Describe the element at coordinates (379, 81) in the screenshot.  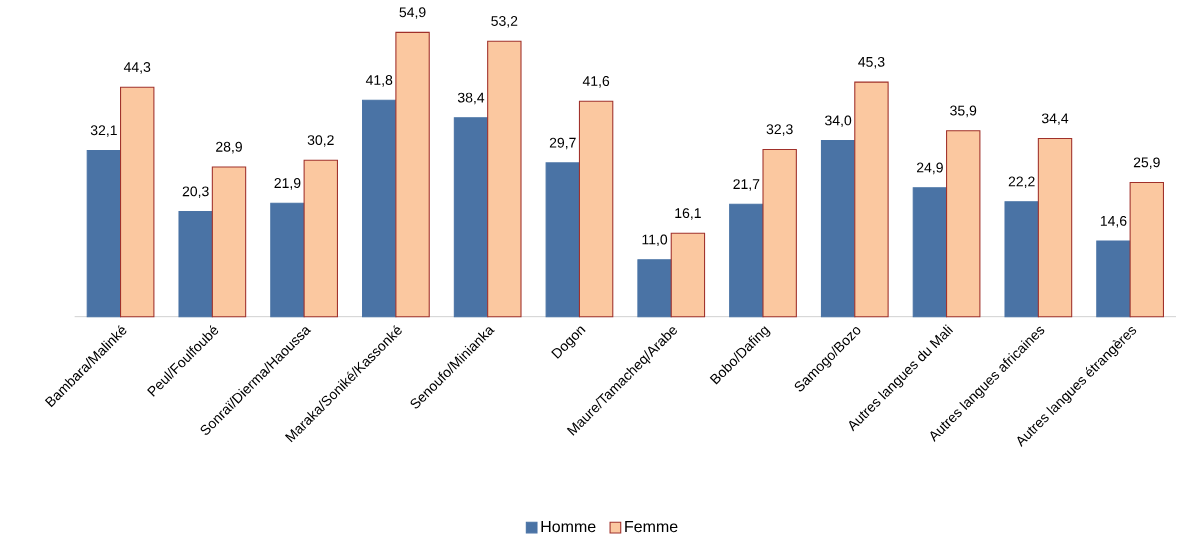
I see `data-label: 41,8` at that location.